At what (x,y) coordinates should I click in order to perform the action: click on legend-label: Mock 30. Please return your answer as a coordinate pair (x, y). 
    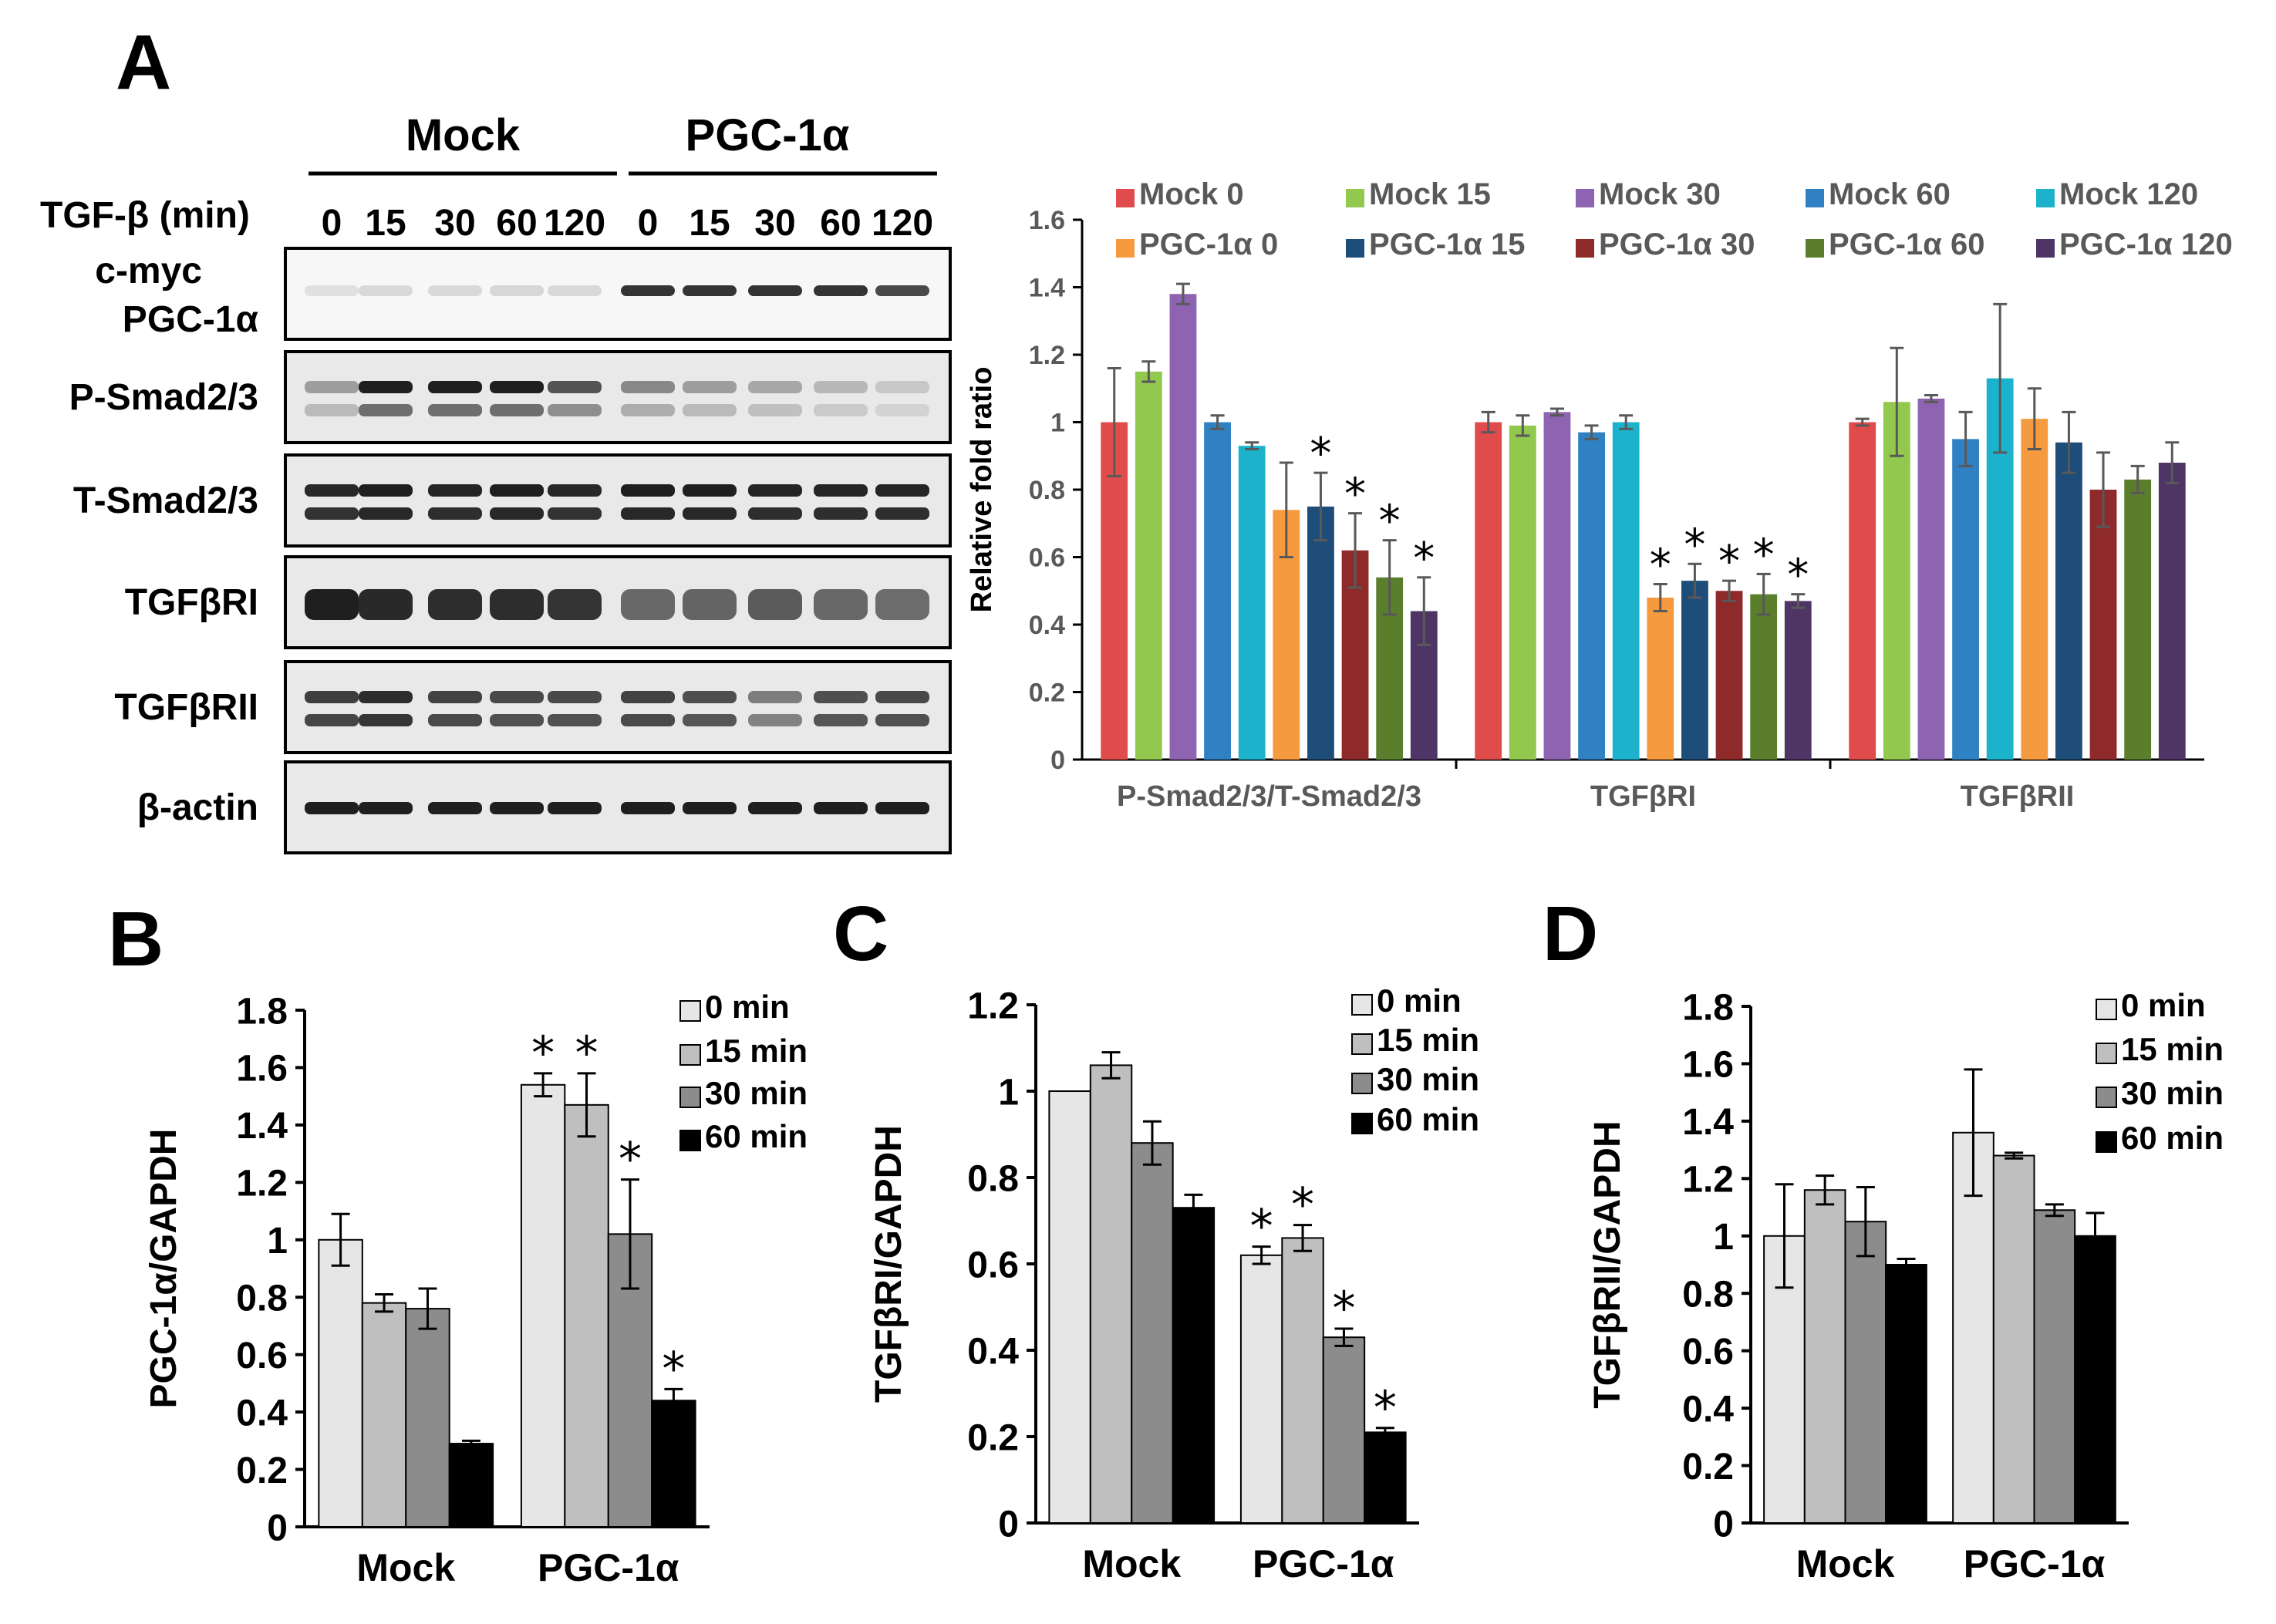
    Looking at the image, I should click on (1660, 194).